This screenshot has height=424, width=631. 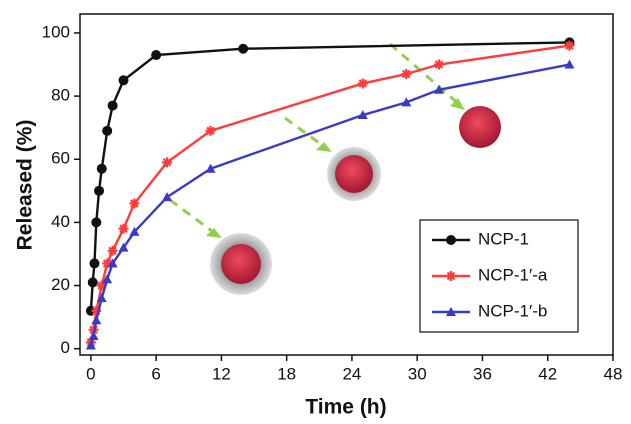 What do you see at coordinates (482, 373) in the screenshot?
I see `x-tick-label: 36` at bounding box center [482, 373].